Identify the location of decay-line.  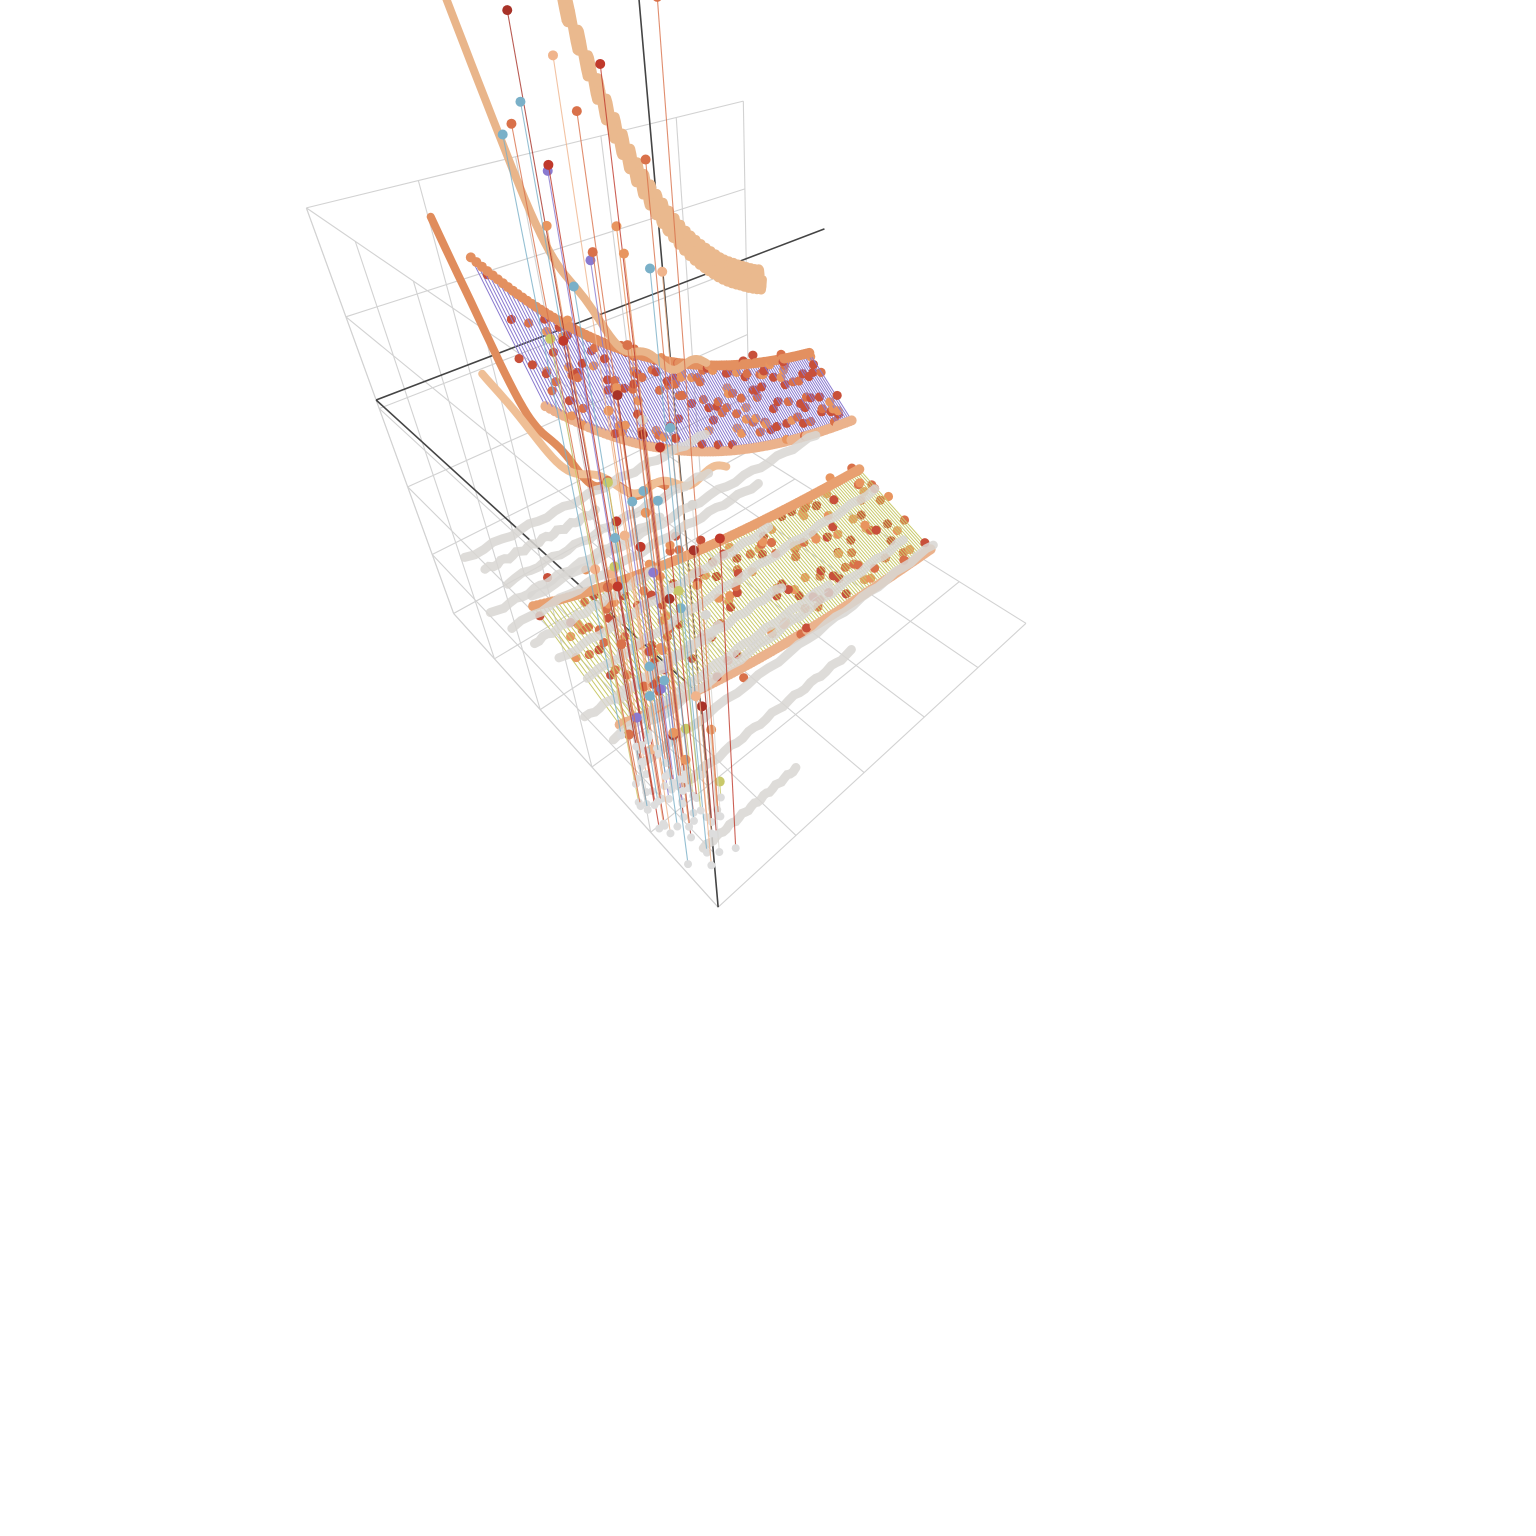
(576, 187).